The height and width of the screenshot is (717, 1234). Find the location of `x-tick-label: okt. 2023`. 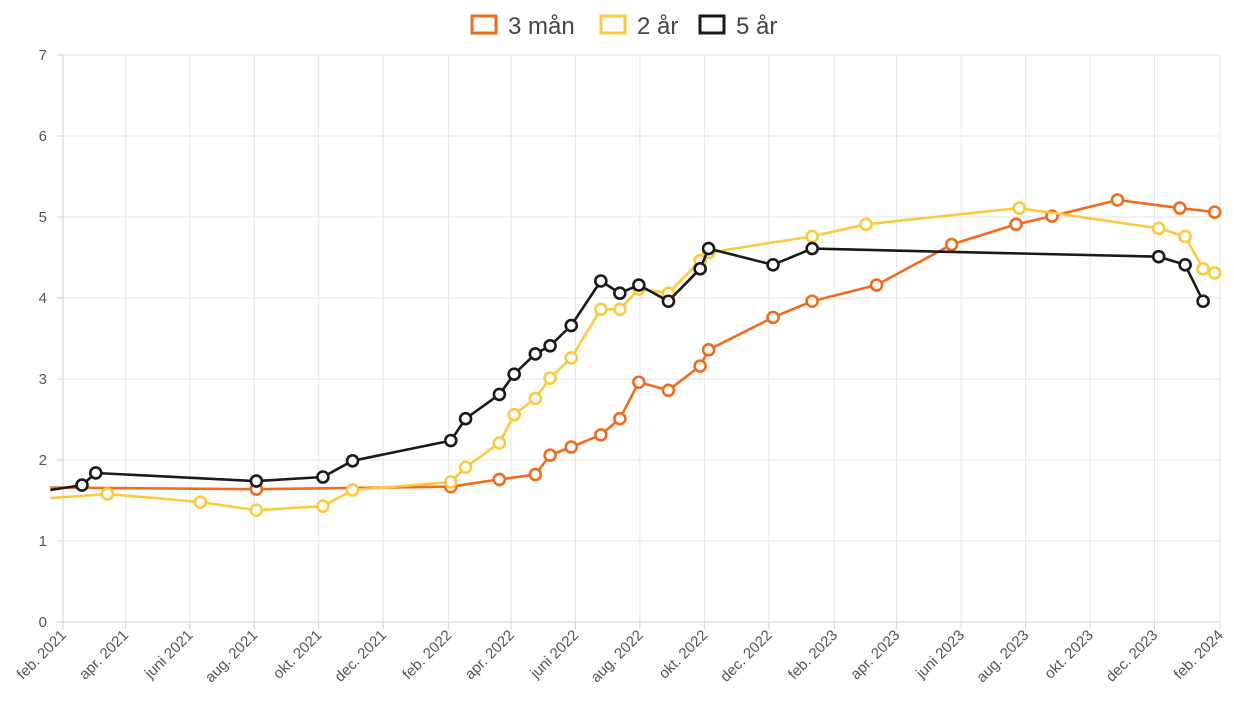

x-tick-label: okt. 2023 is located at coordinates (1069, 655).